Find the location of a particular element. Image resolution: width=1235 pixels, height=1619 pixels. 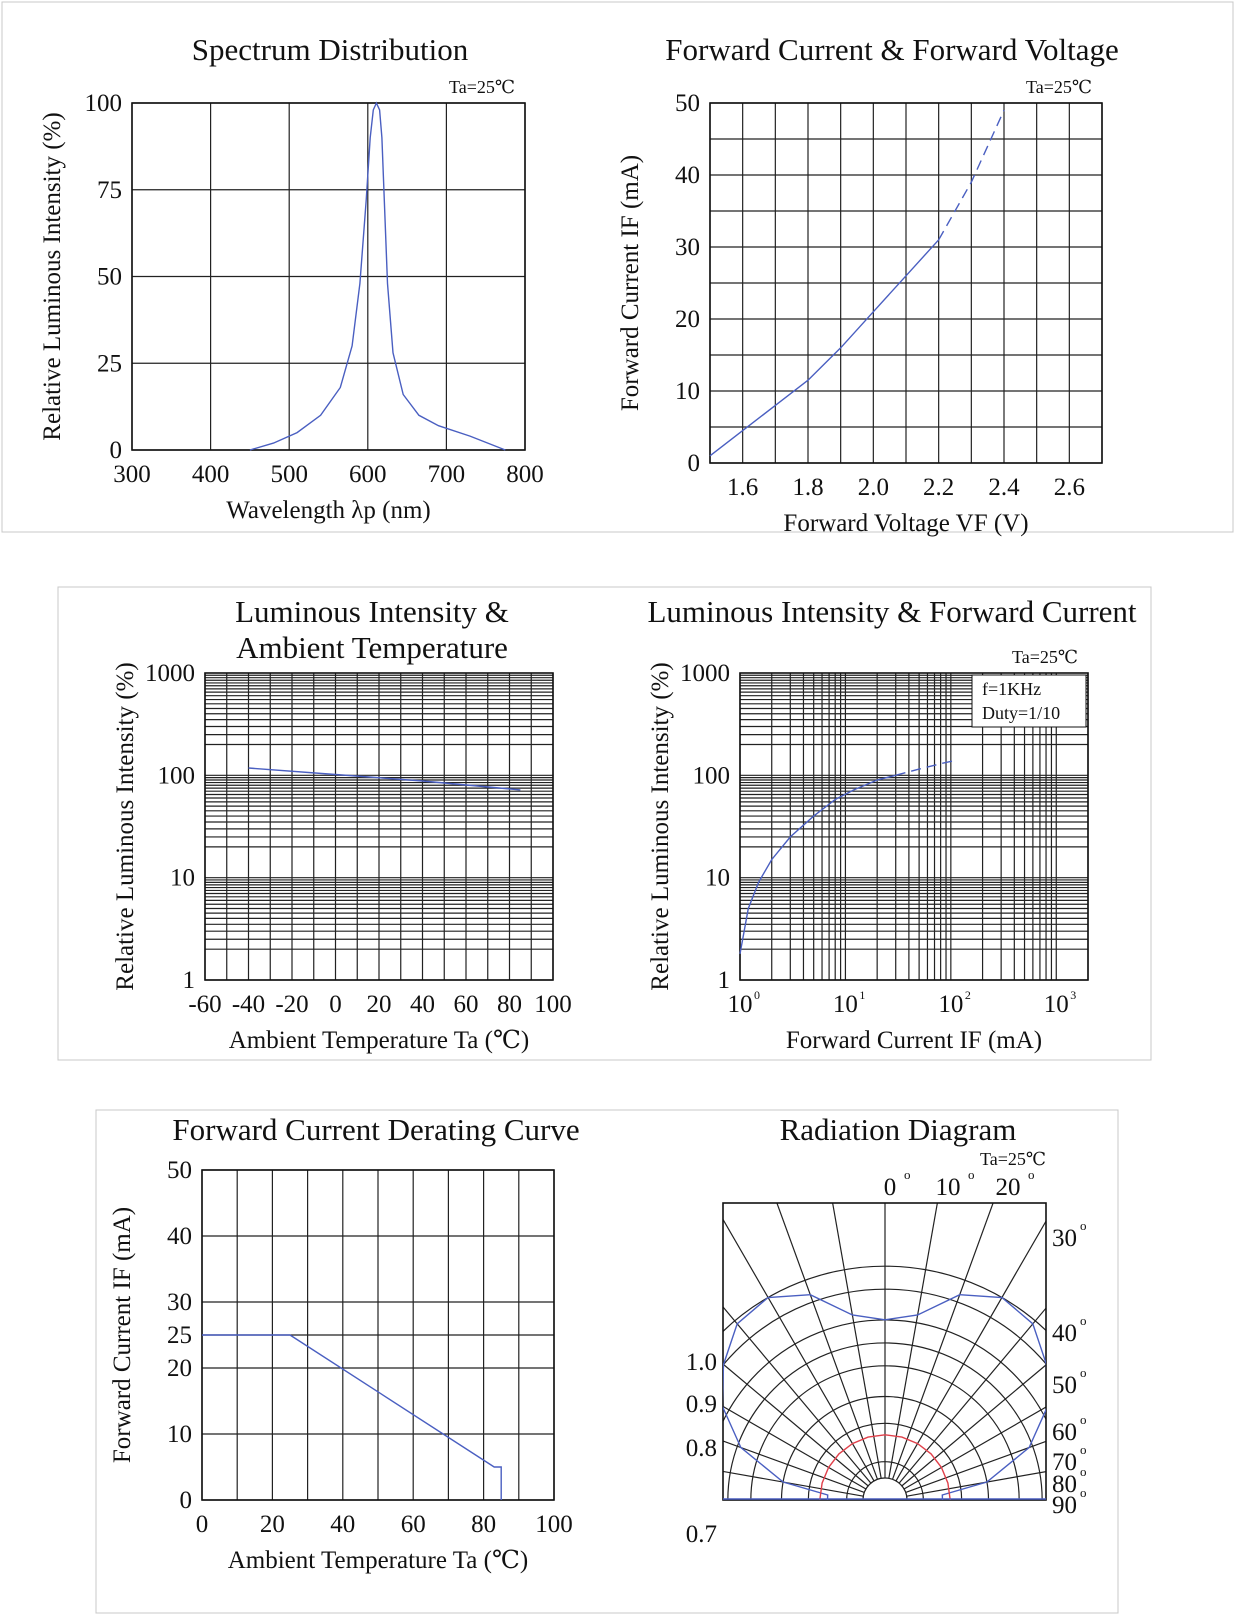

angle-label: 30 is located at coordinates (1064, 1238).